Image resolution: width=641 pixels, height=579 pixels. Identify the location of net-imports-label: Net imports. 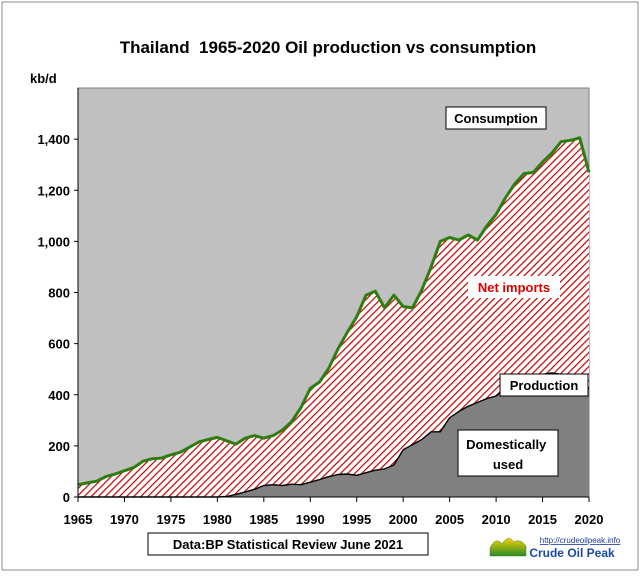
(514, 287).